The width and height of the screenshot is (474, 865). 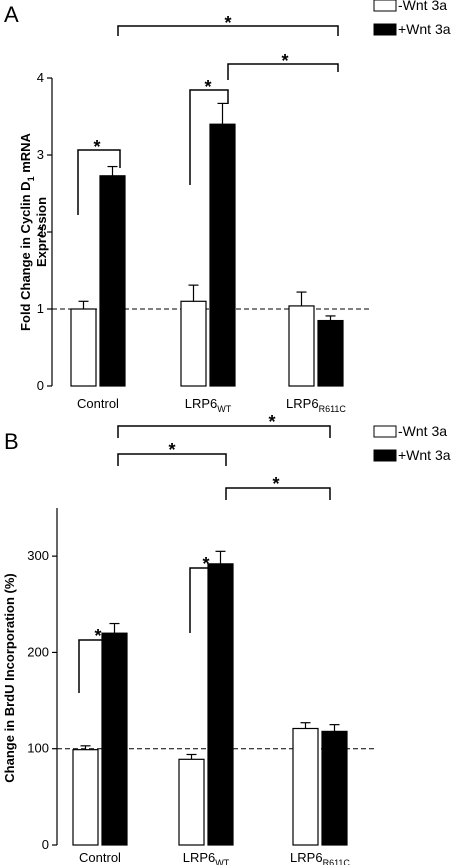 I want to click on y-tick-label: 100, so click(x=38, y=748).